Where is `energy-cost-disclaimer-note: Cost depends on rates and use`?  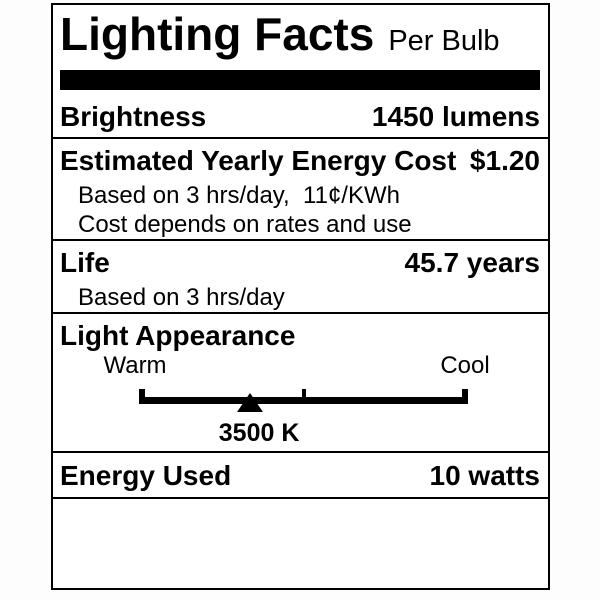 energy-cost-disclaimer-note: Cost depends on rates and use is located at coordinates (245, 224).